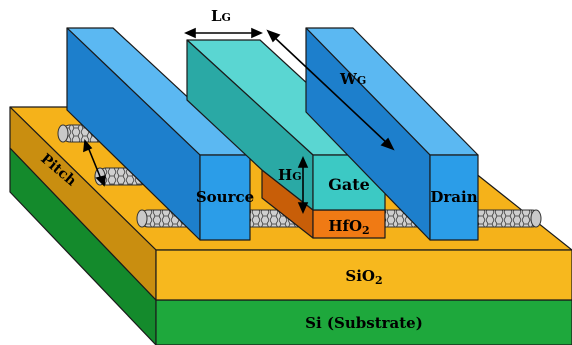 This screenshot has height=345, width=572. I want to click on sio2-label: SiO2, so click(363, 277).